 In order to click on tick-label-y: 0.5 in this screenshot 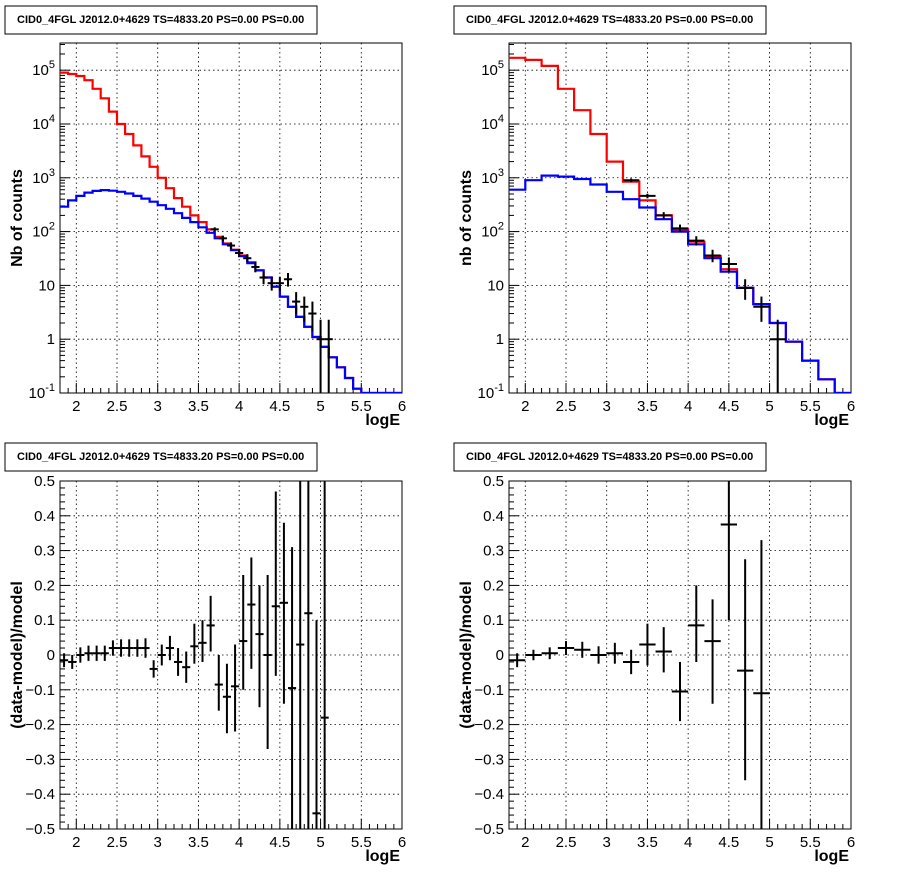, I will do `click(493, 481)`.